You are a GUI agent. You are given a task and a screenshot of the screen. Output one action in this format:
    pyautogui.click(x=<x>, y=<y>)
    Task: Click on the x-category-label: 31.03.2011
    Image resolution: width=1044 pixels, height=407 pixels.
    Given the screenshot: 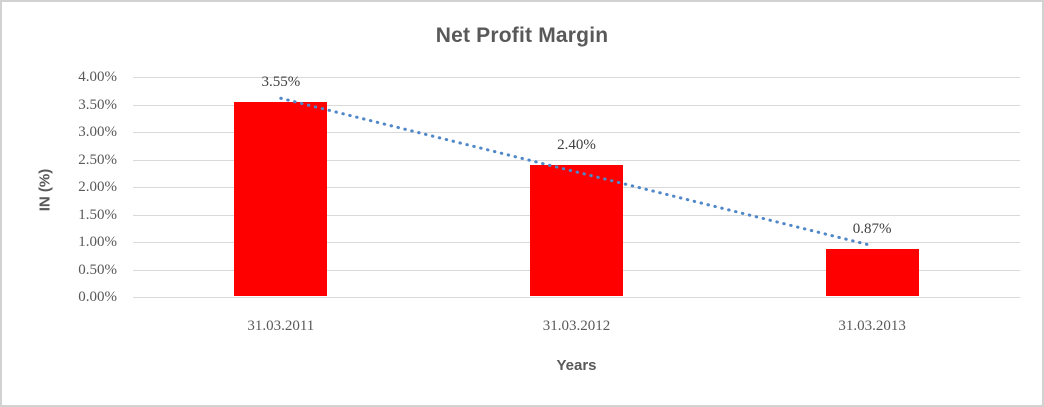 What is the action you would take?
    pyautogui.click(x=281, y=326)
    